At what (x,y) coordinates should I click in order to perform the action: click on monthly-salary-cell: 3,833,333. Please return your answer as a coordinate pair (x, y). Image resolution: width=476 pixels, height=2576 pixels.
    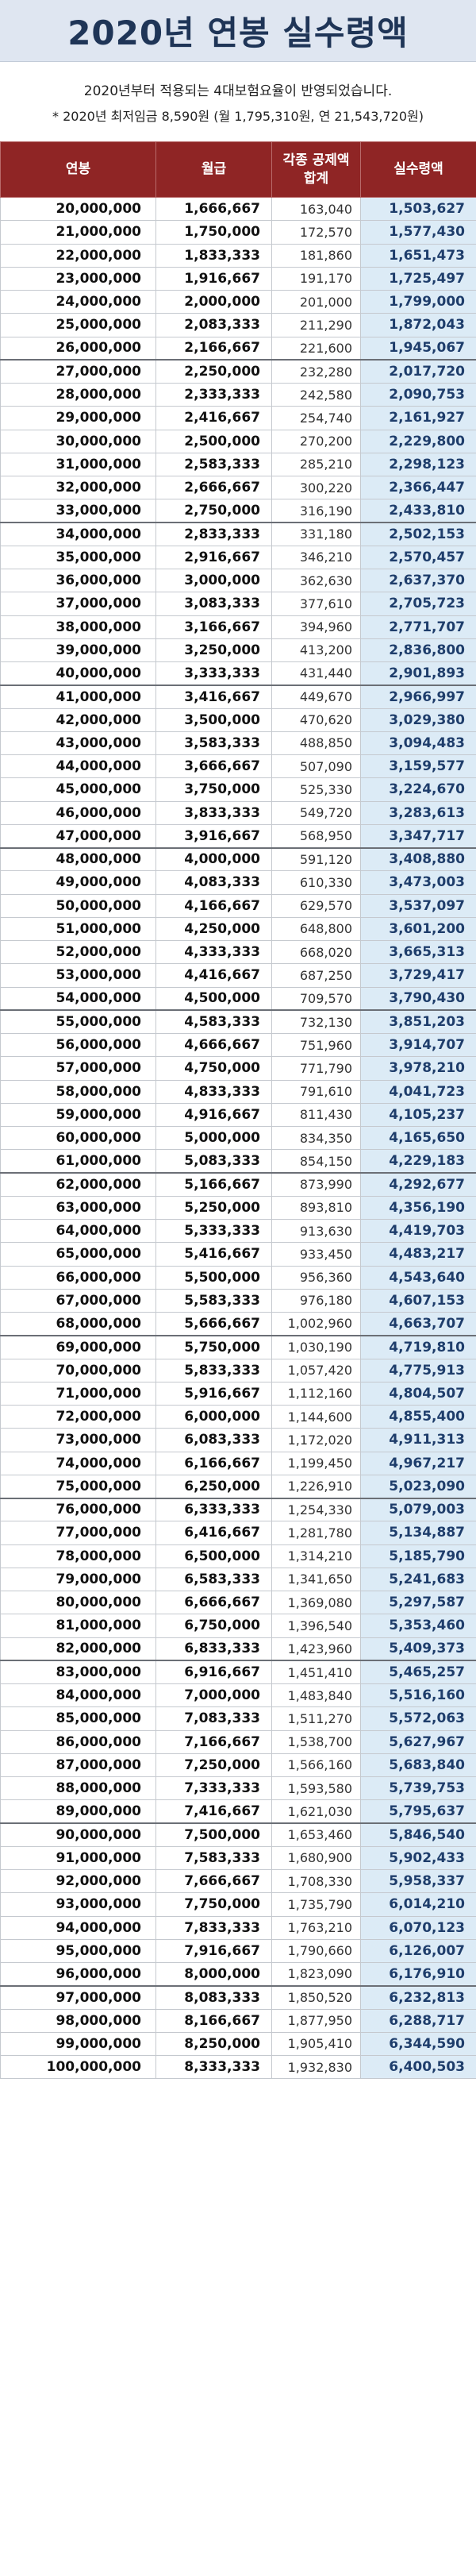
    Looking at the image, I should click on (213, 812).